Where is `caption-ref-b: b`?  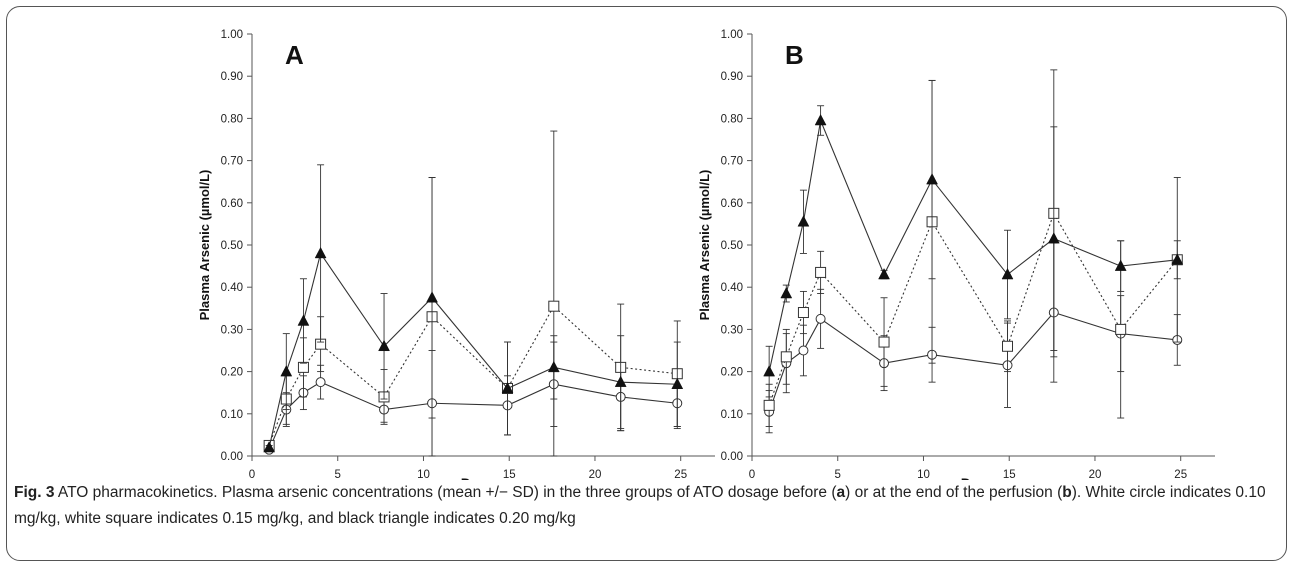
caption-ref-b: b is located at coordinates (1067, 492).